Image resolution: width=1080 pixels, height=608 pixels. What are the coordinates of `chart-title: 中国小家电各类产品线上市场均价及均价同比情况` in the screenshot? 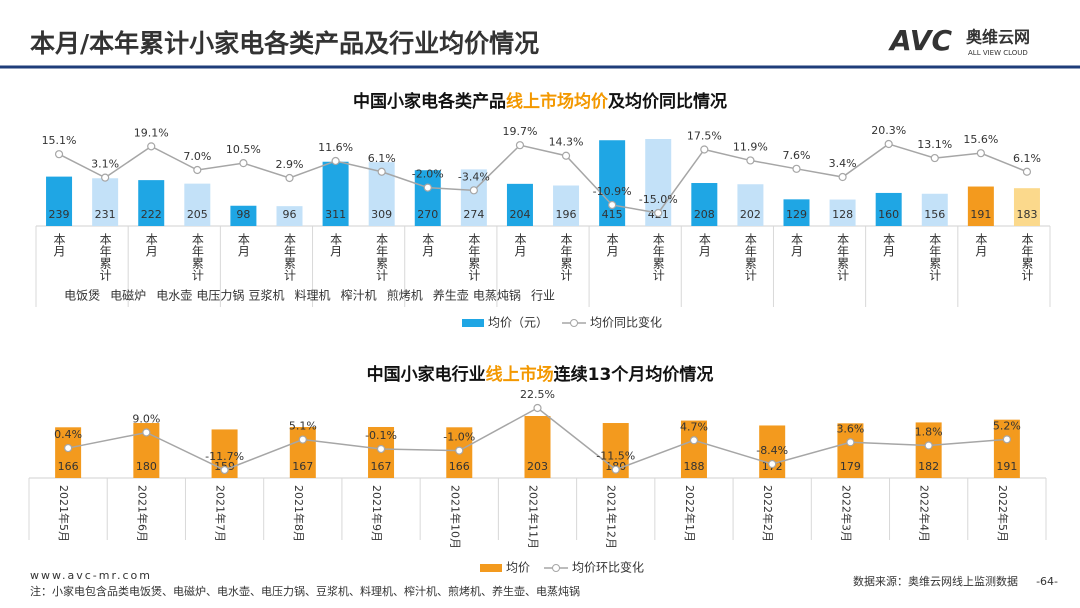 It's located at (540, 101).